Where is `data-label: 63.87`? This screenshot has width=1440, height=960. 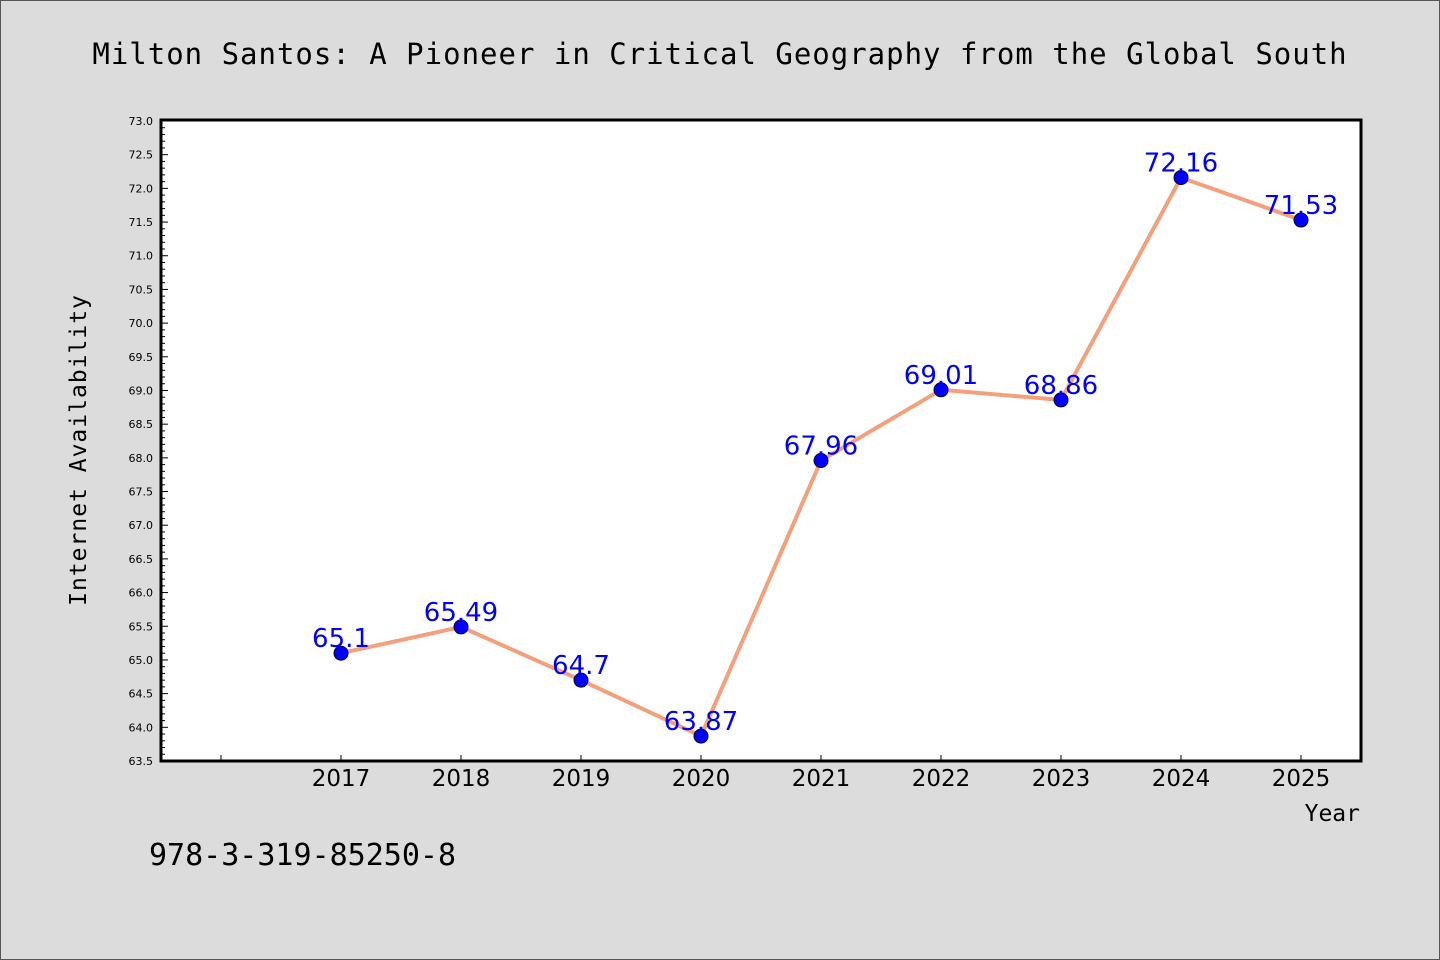 data-label: 63.87 is located at coordinates (701, 722).